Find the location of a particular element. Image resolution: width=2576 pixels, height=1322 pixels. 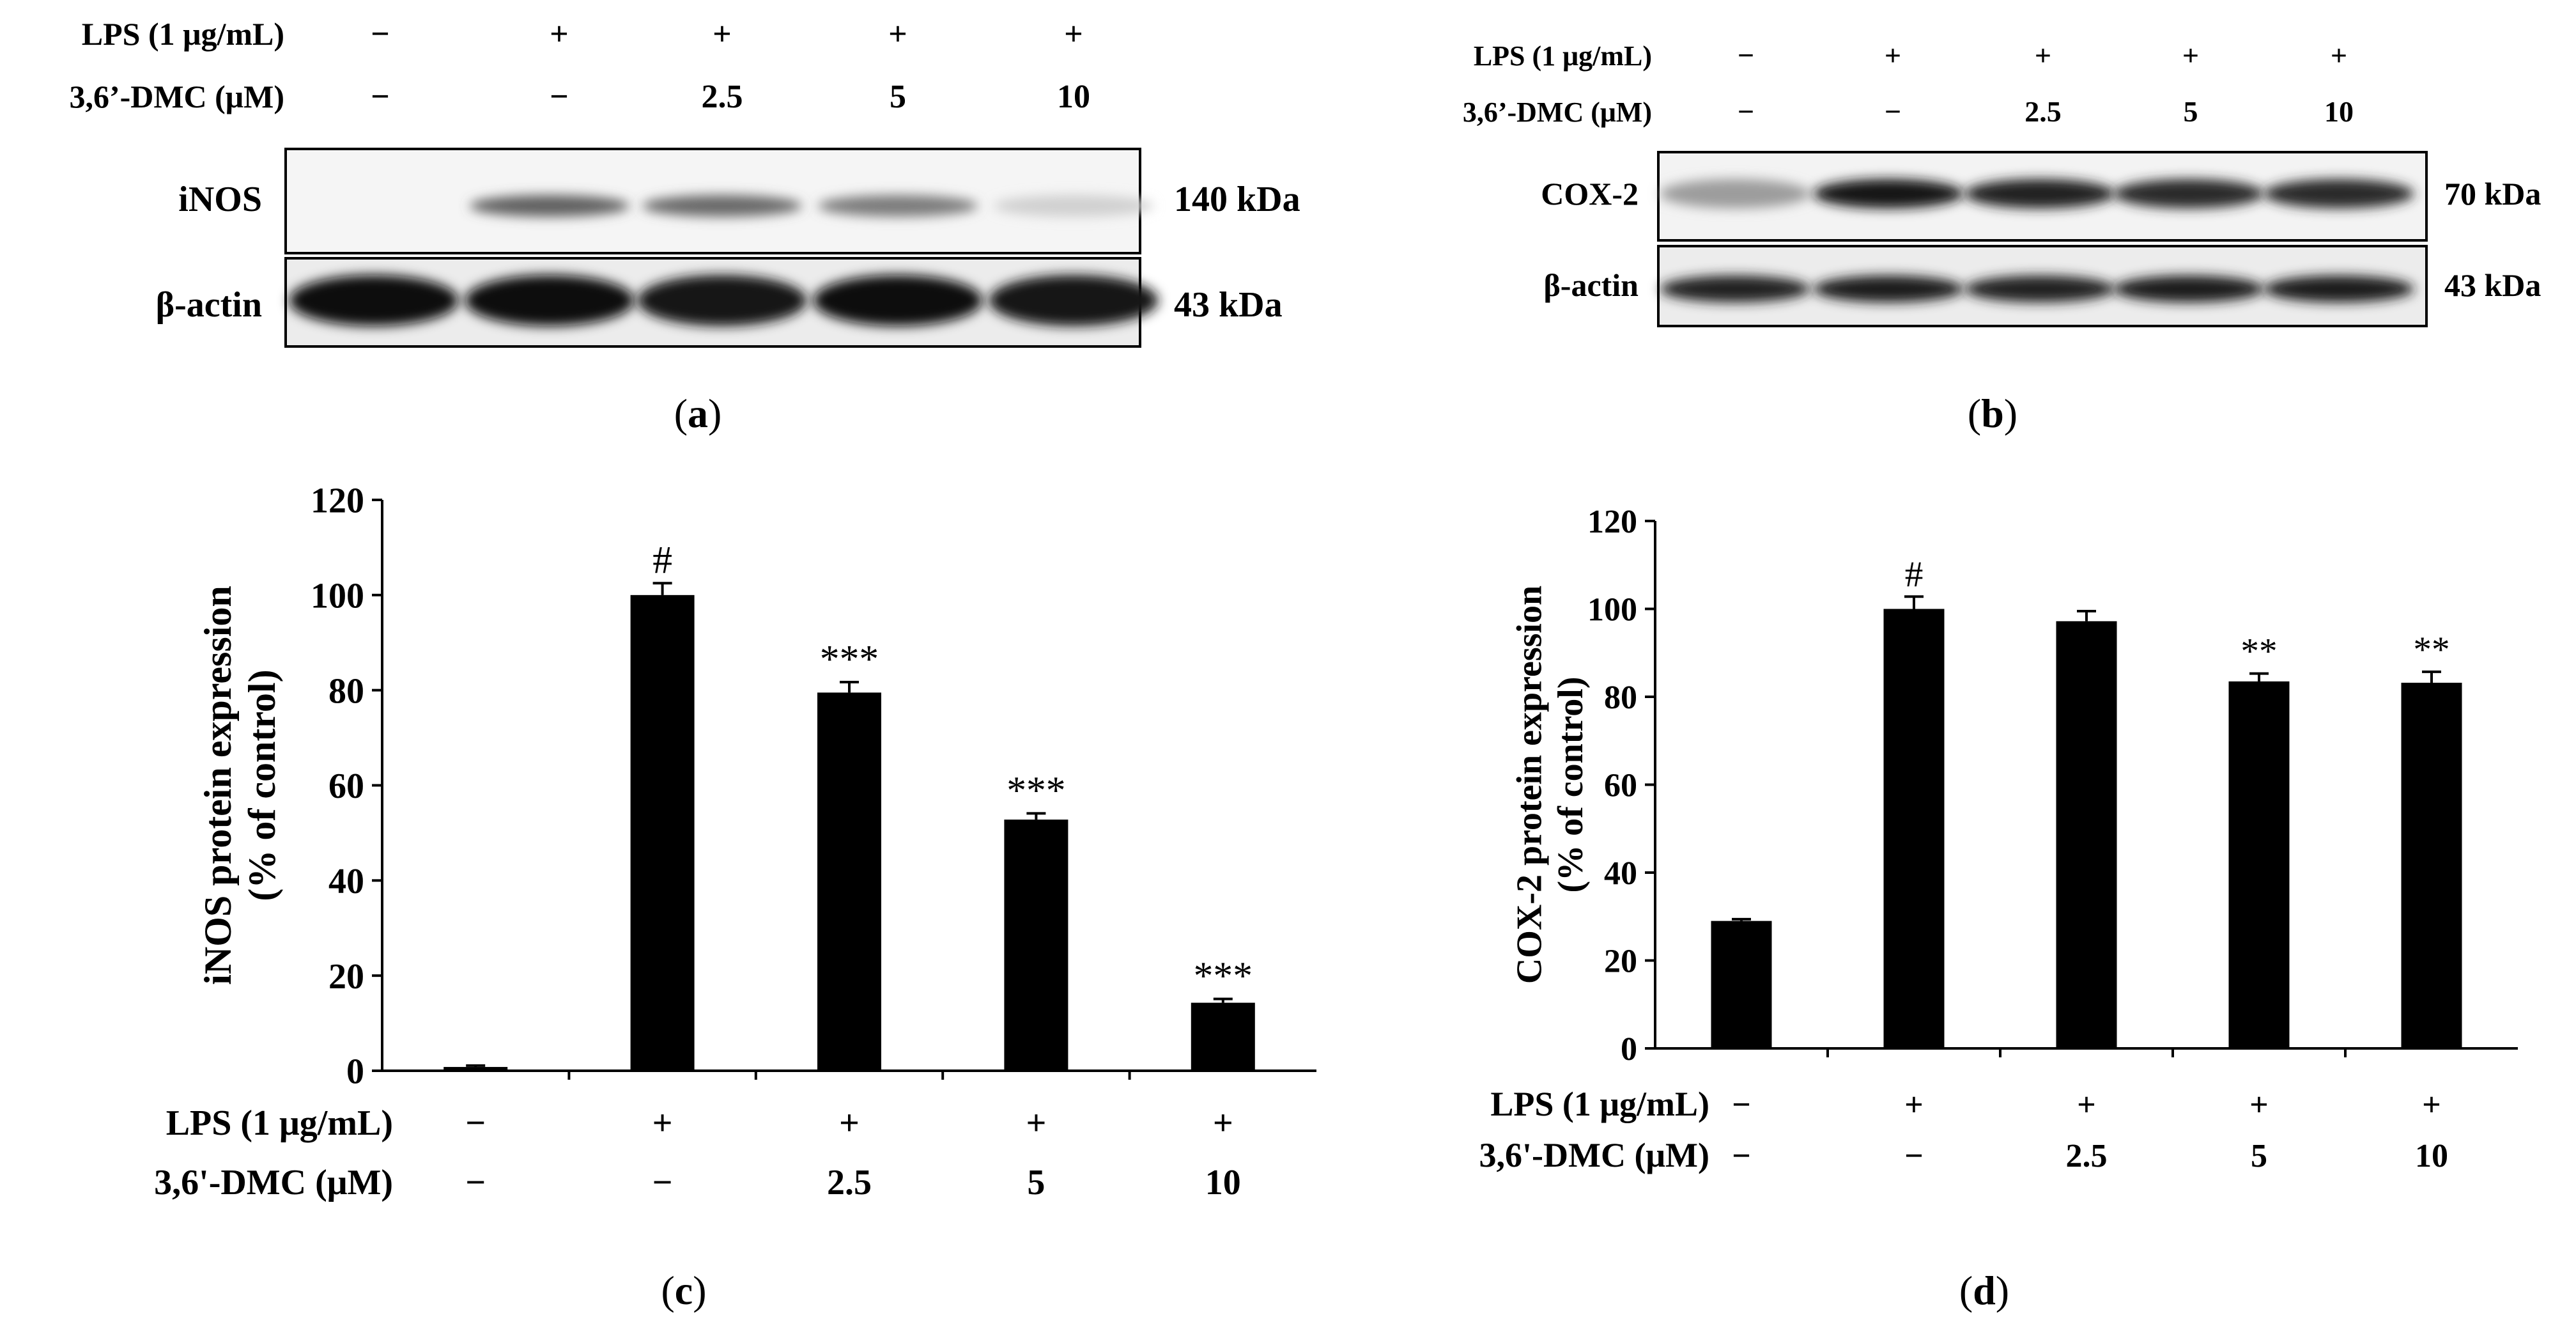

actin-size-label-a: 43 kDa is located at coordinates (1228, 305).